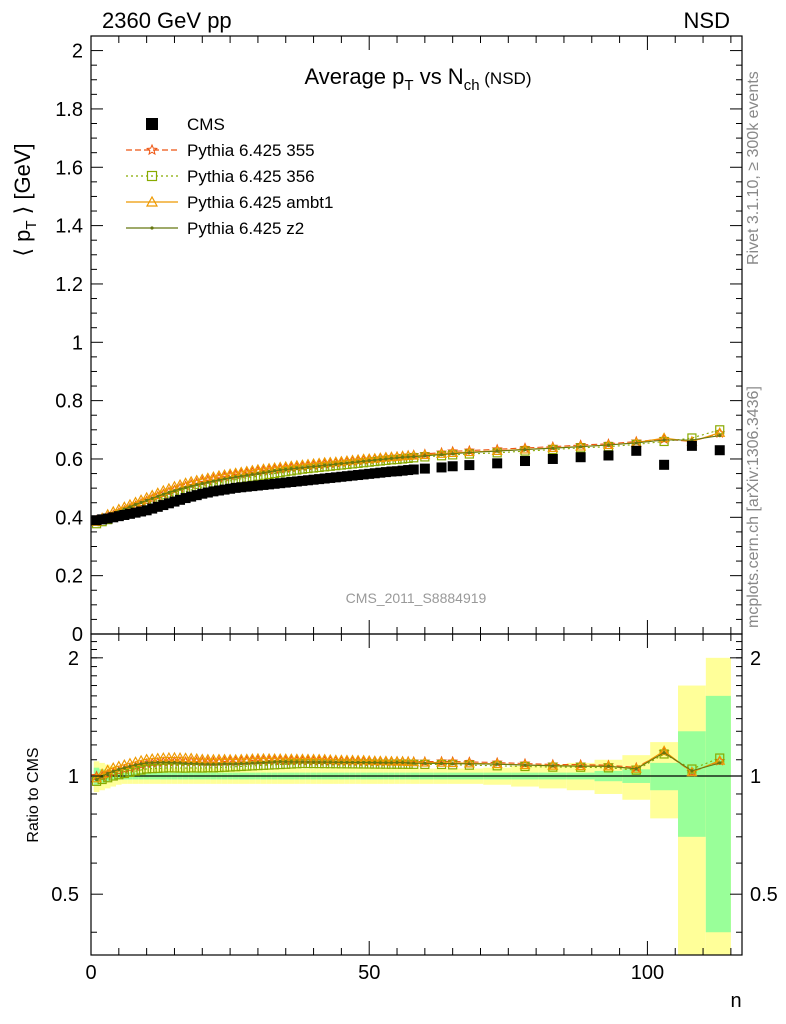 The height and width of the screenshot is (1024, 786). I want to click on series-pythia-6-425-z2, so click(408, 479).